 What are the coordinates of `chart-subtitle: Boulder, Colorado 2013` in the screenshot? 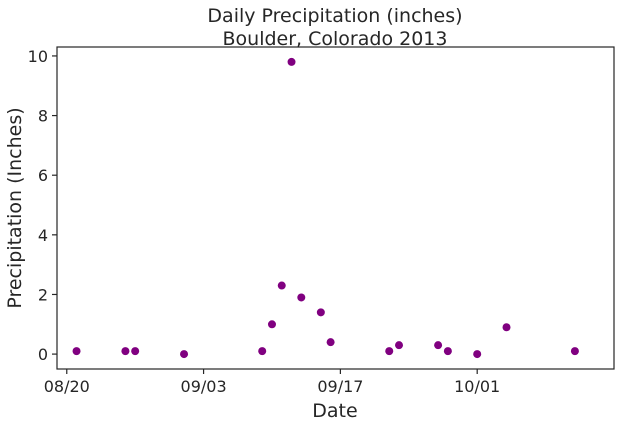 It's located at (335, 39).